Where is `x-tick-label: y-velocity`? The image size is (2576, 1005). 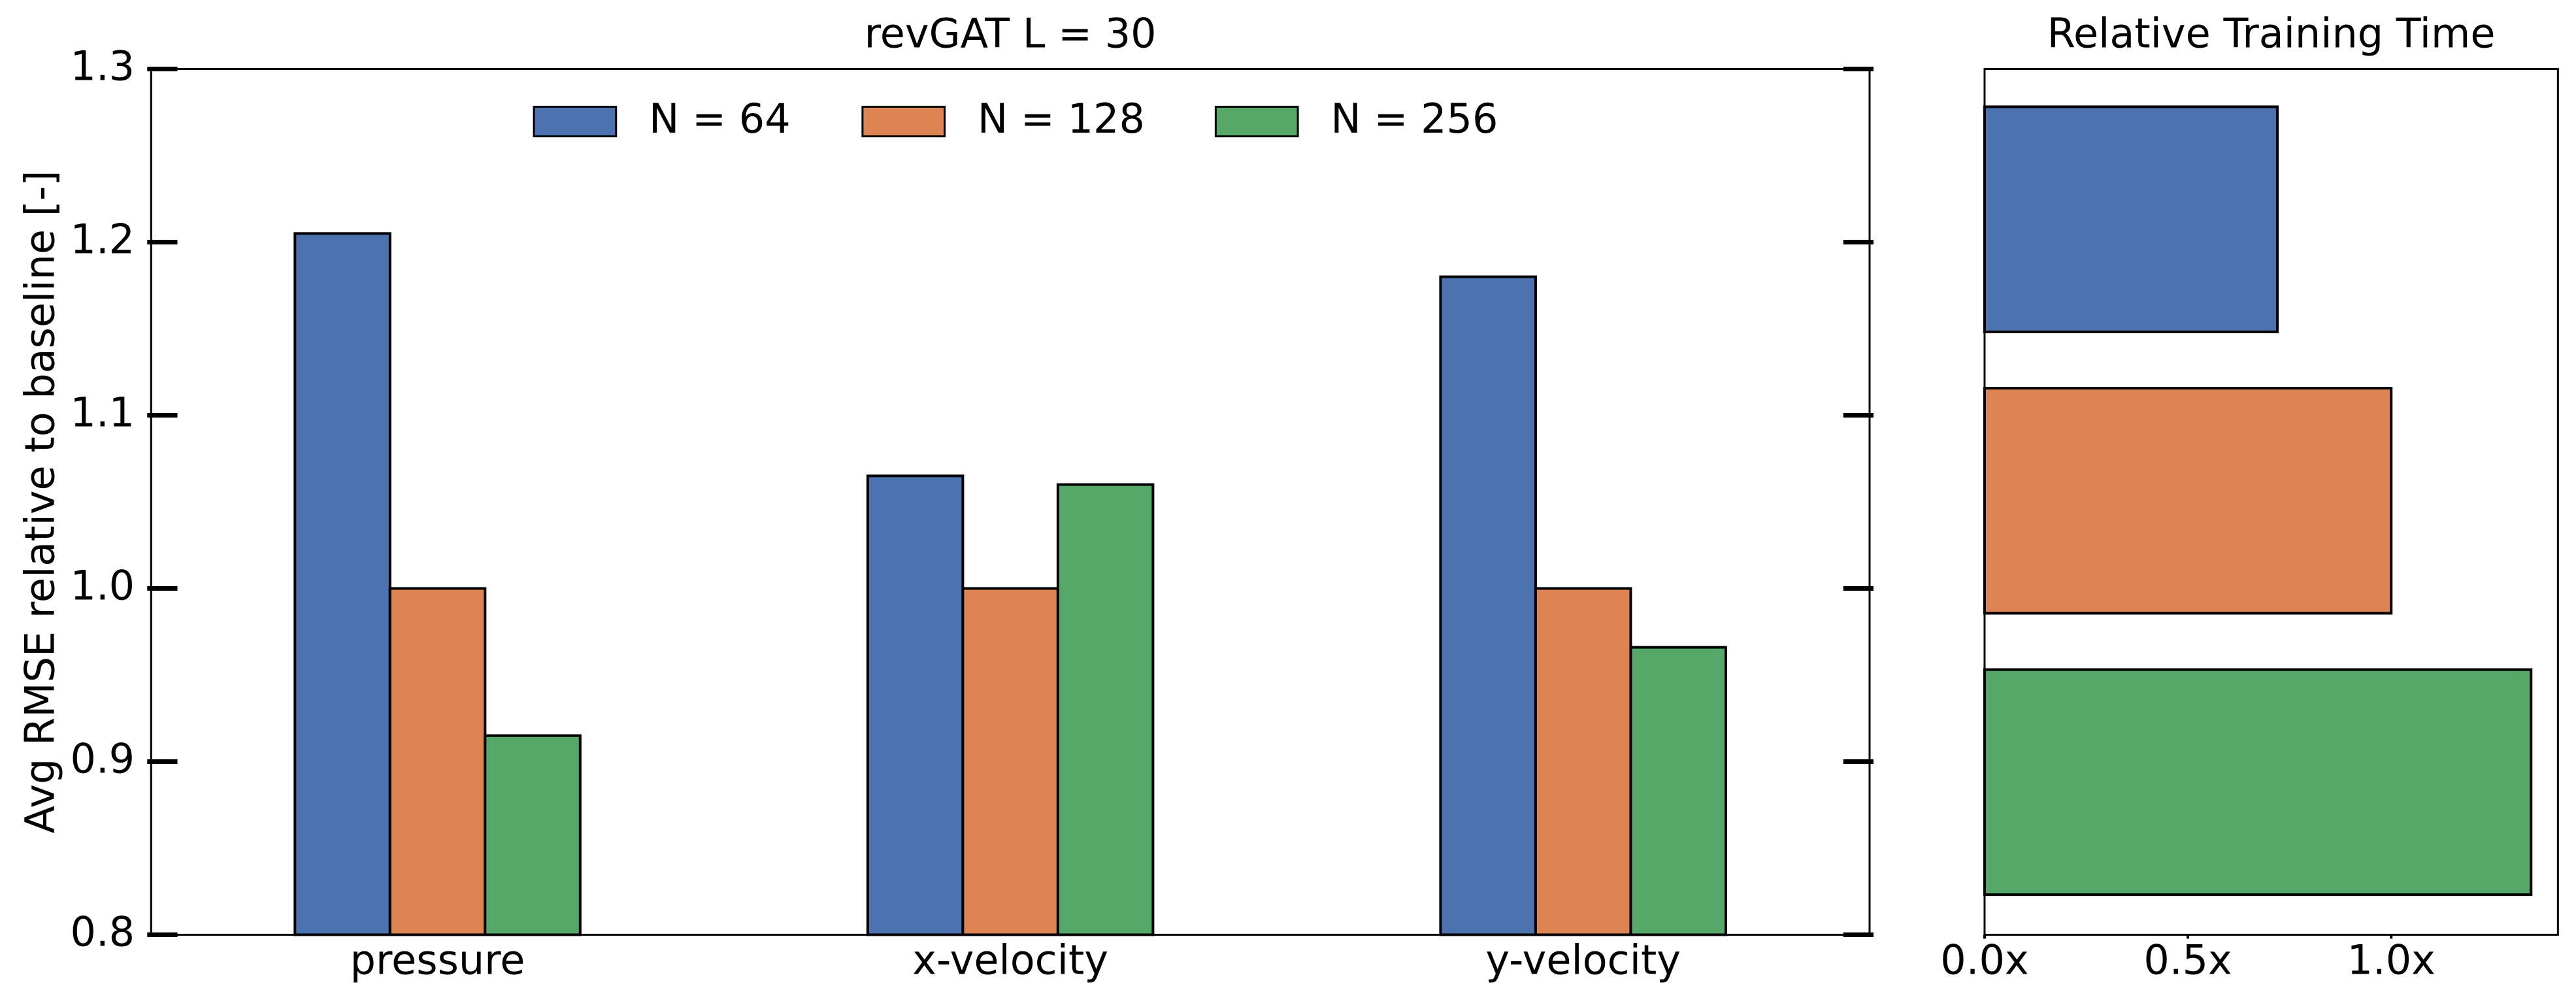
x-tick-label: y-velocity is located at coordinates (1583, 959).